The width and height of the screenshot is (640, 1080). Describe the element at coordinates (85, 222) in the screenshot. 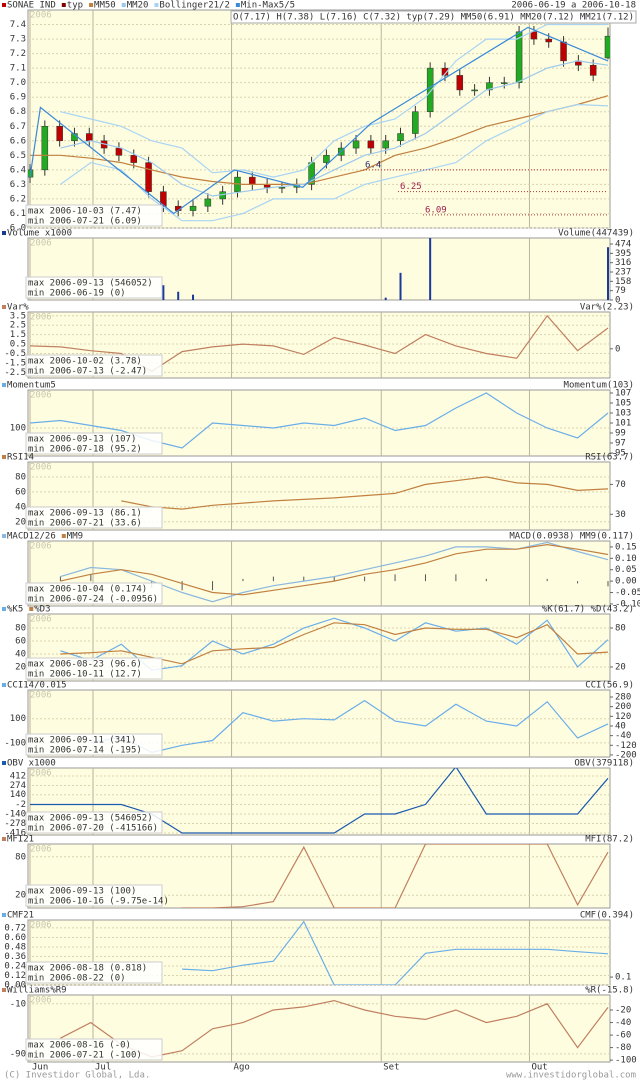

I see `stats-label: min 2006-07-21 (6.09)` at that location.